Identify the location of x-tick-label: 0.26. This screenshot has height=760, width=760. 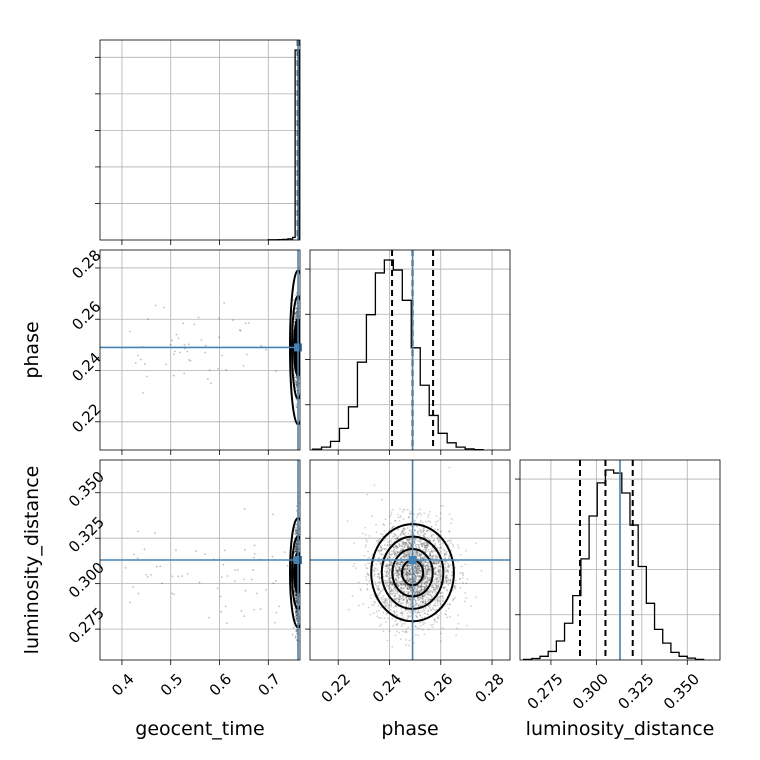
(438, 688).